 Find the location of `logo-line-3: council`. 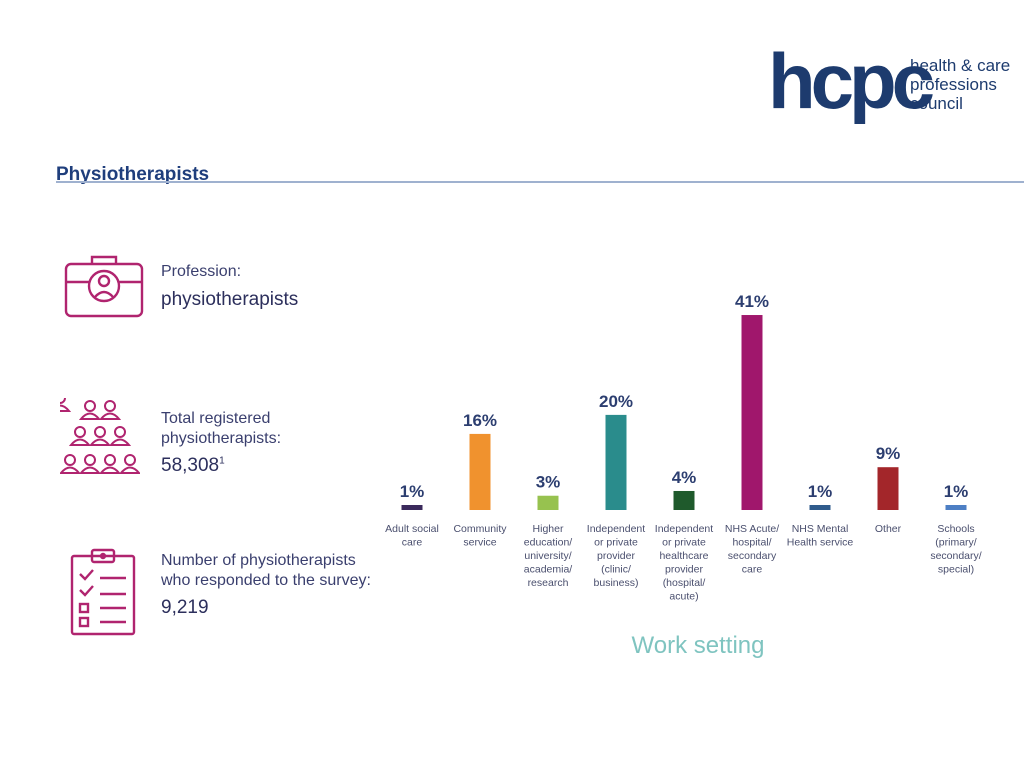

logo-line-3: council is located at coordinates (936, 103).